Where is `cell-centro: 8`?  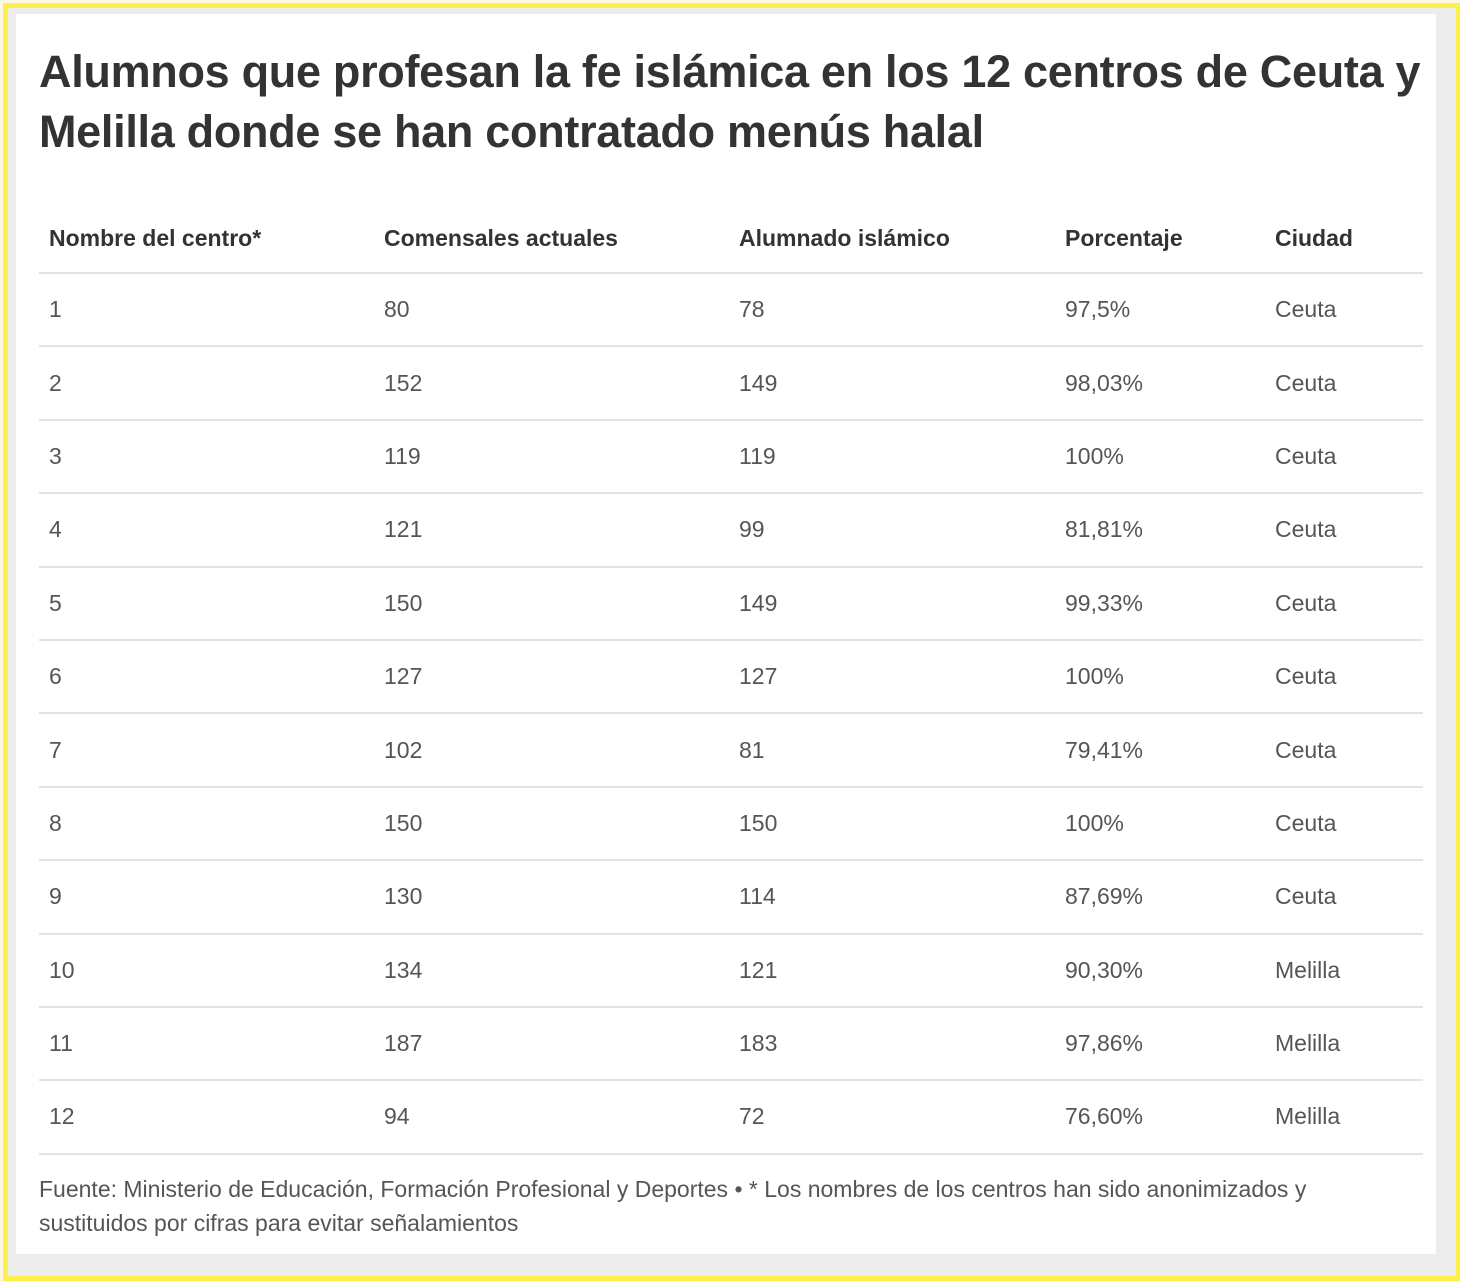
cell-centro: 8 is located at coordinates (206, 824).